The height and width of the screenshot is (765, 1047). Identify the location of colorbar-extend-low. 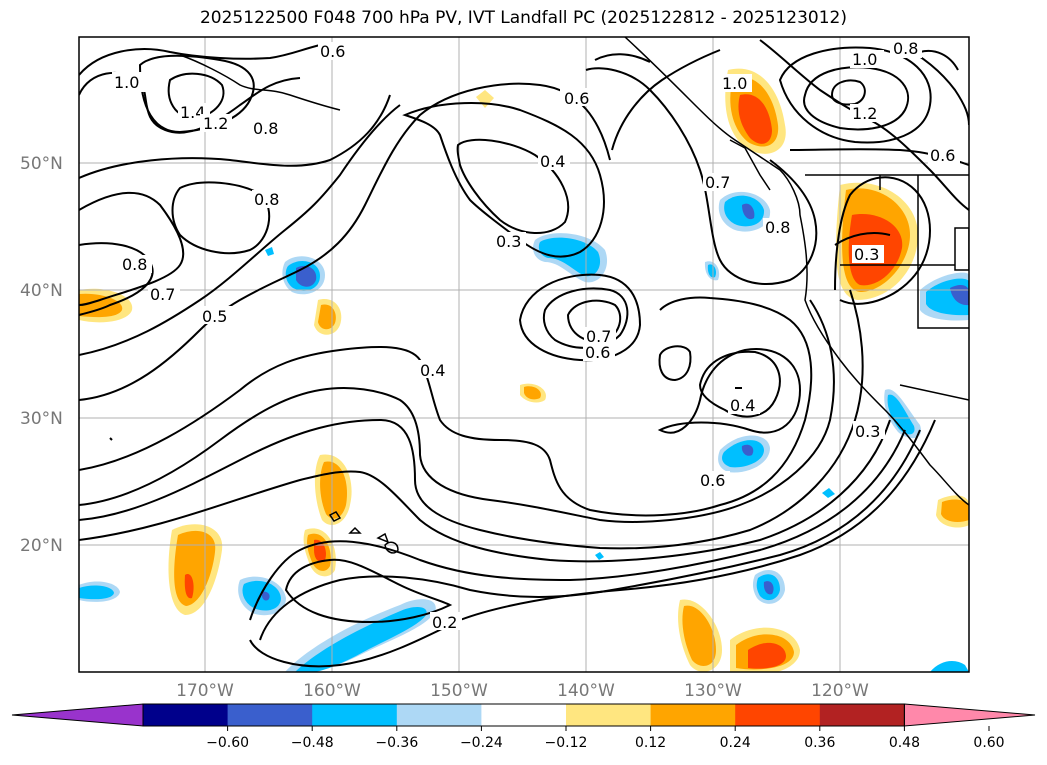
(77, 715).